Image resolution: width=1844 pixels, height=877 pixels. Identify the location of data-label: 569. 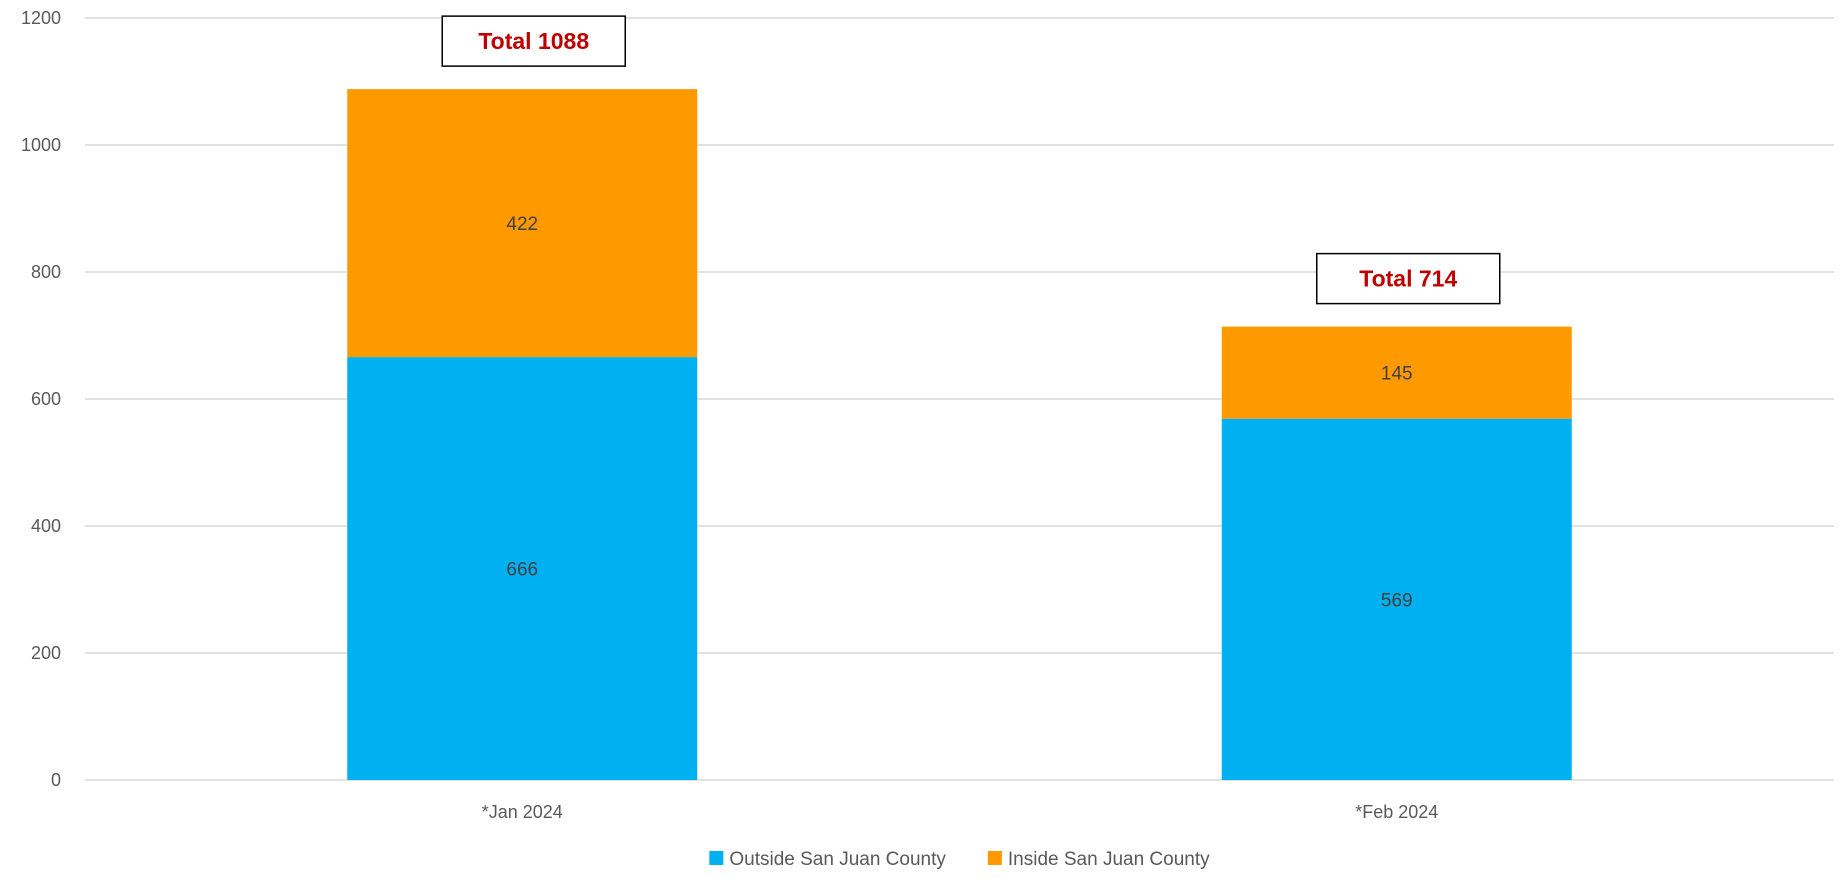
(1397, 600).